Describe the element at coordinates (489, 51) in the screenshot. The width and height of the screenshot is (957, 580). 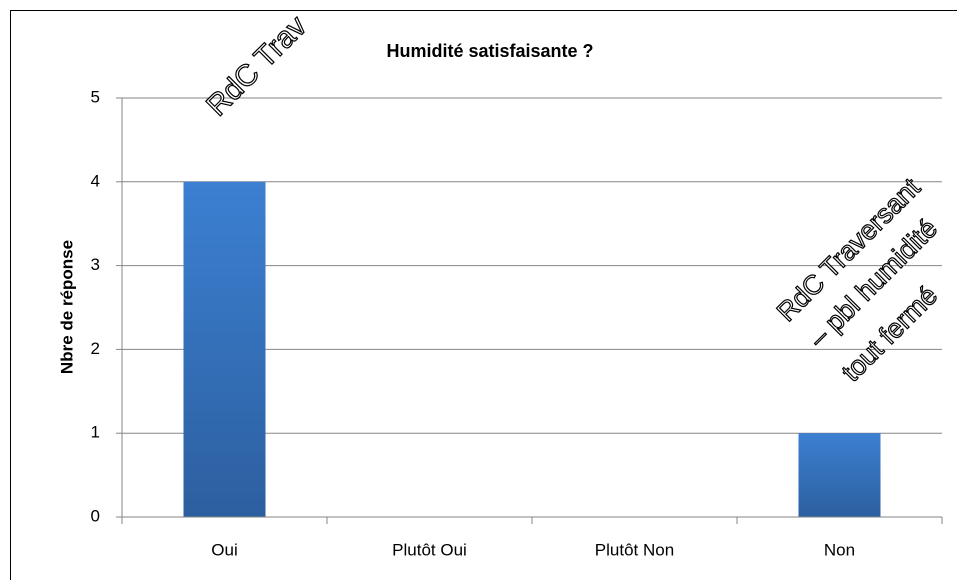
I see `chart-title: Humidité satisfaisante ?` at that location.